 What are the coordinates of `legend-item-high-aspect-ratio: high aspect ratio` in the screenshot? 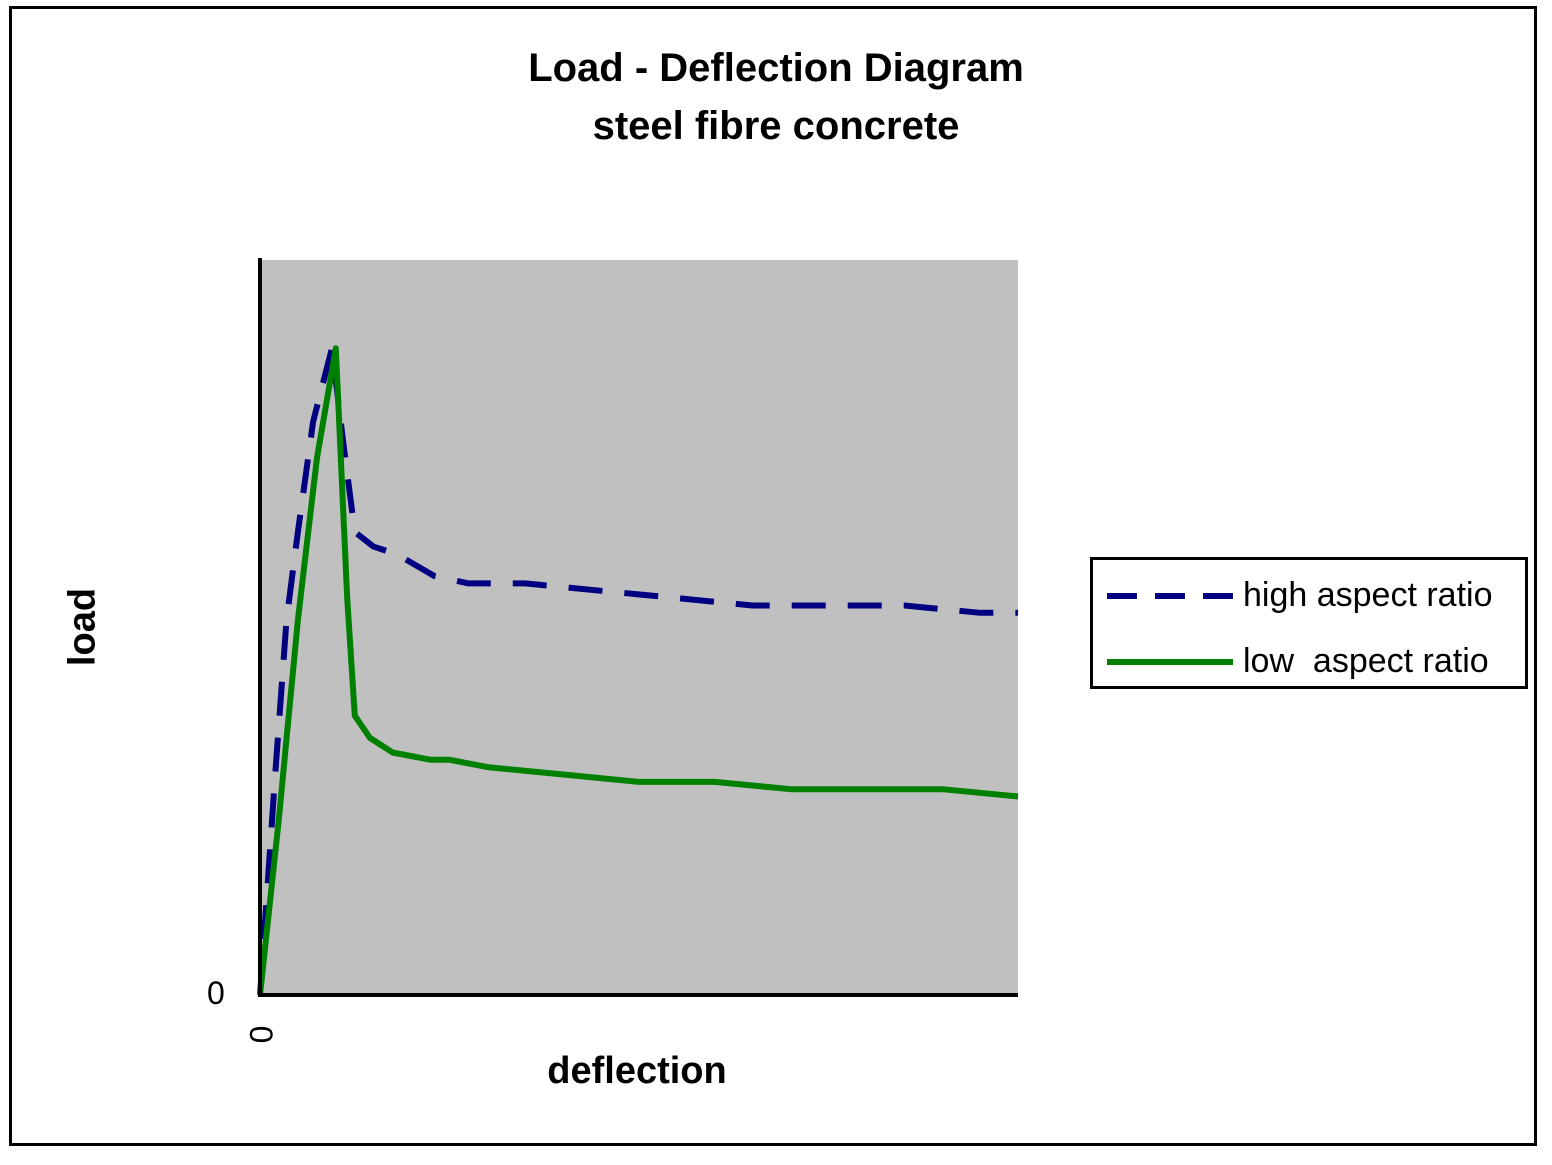 It's located at (1309, 596).